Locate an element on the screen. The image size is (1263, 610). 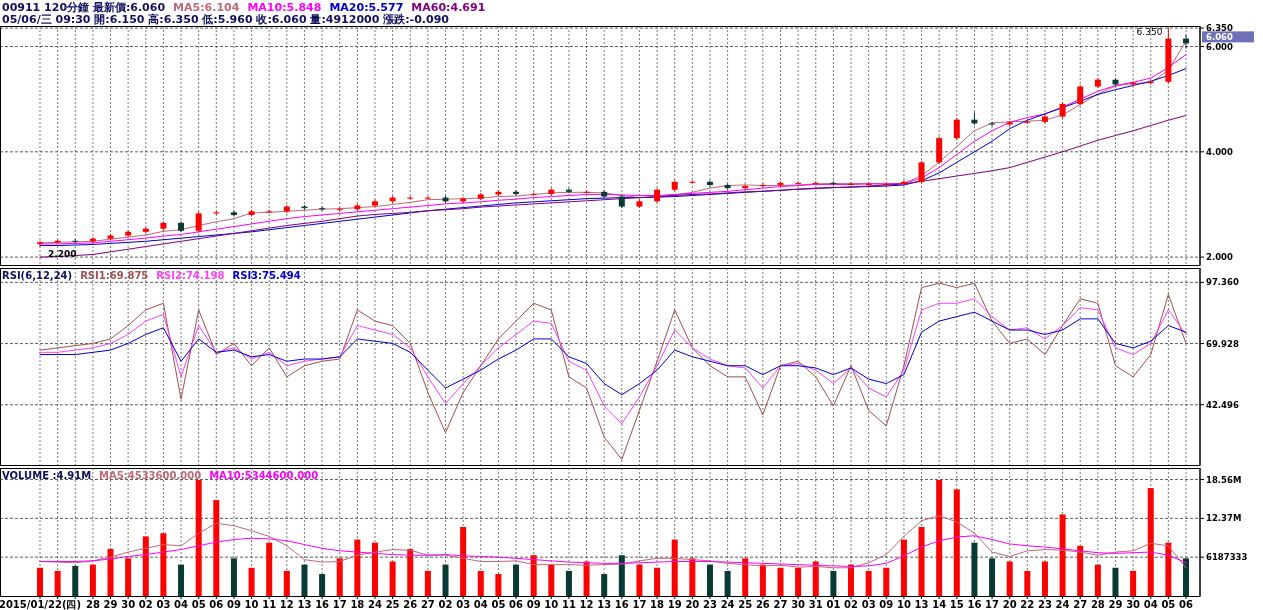
text: 6.060 is located at coordinates (1219, 36).